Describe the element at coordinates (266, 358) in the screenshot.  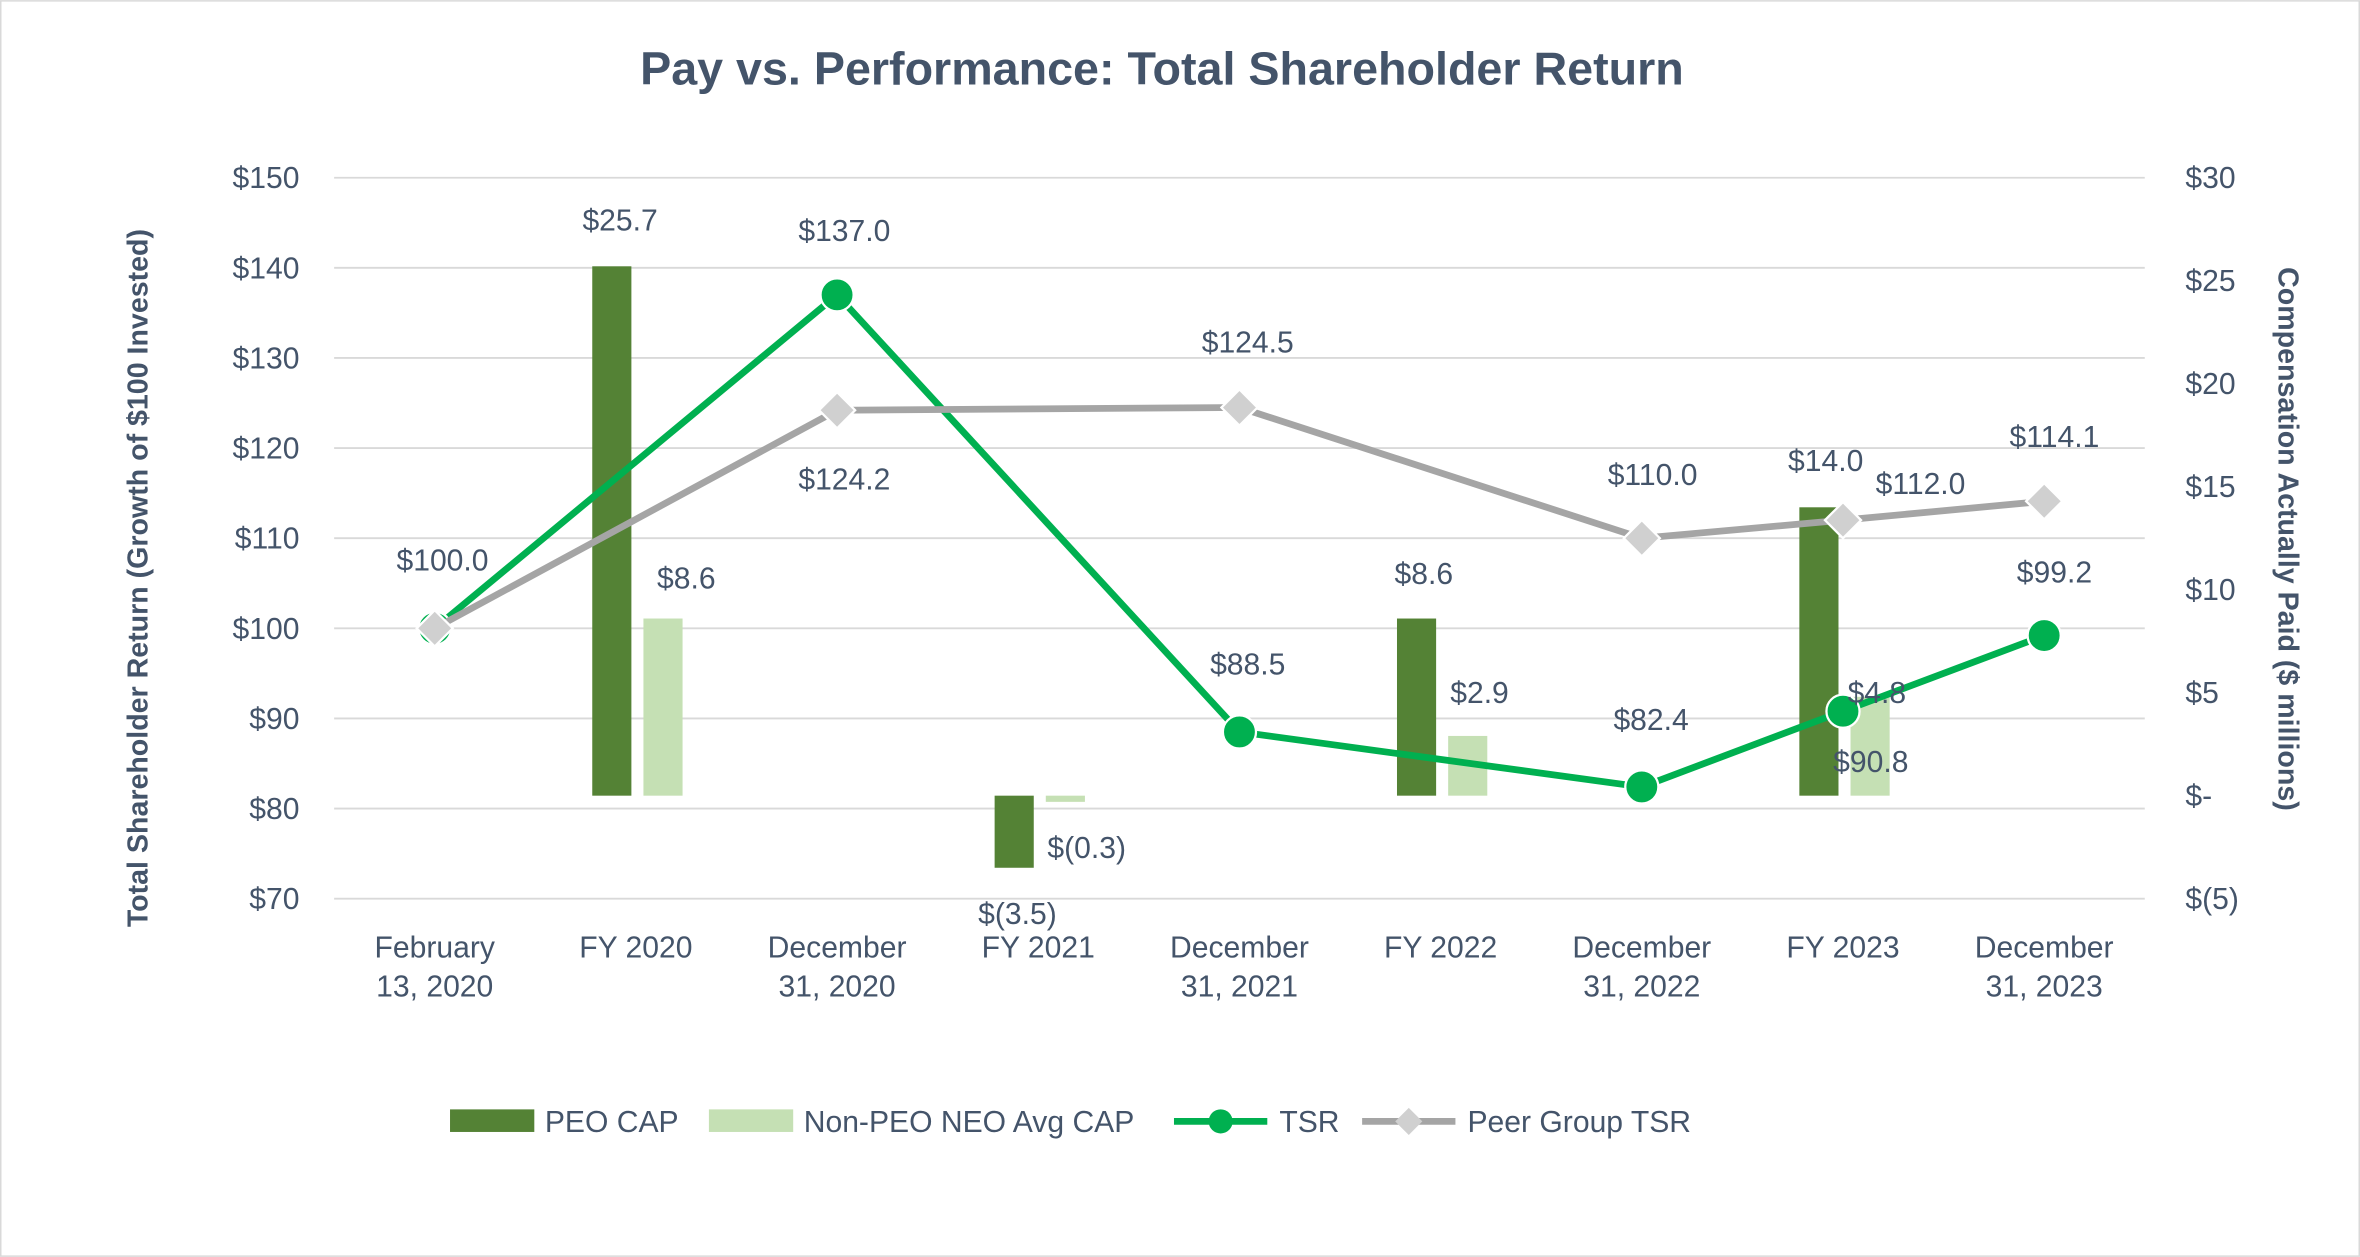
I see `left-tick-label: $130` at that location.